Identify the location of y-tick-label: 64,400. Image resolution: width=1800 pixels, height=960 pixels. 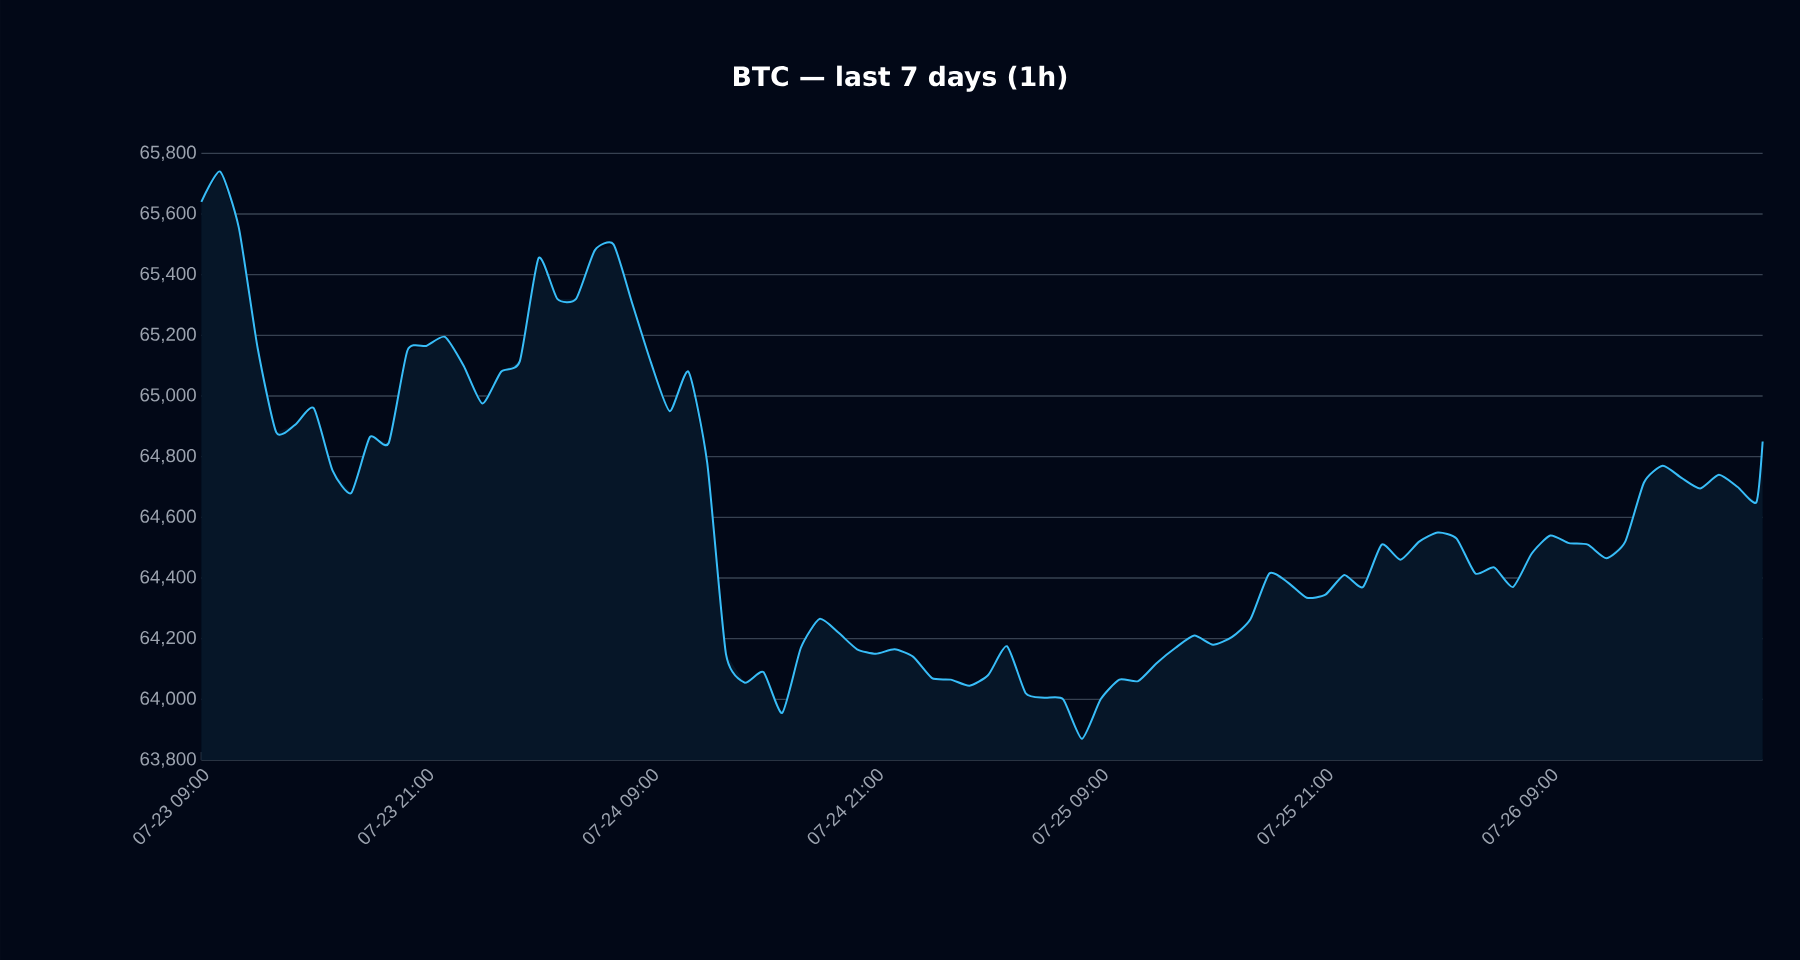
(168, 578).